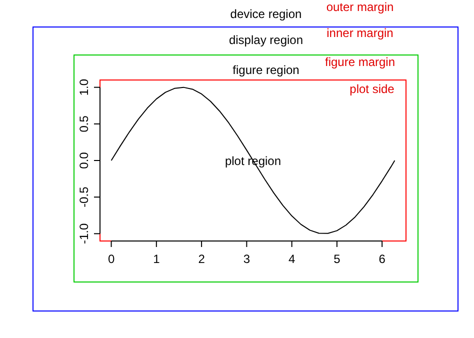 The height and width of the screenshot is (338, 474). I want to click on x-tick-label: 3, so click(246, 259).